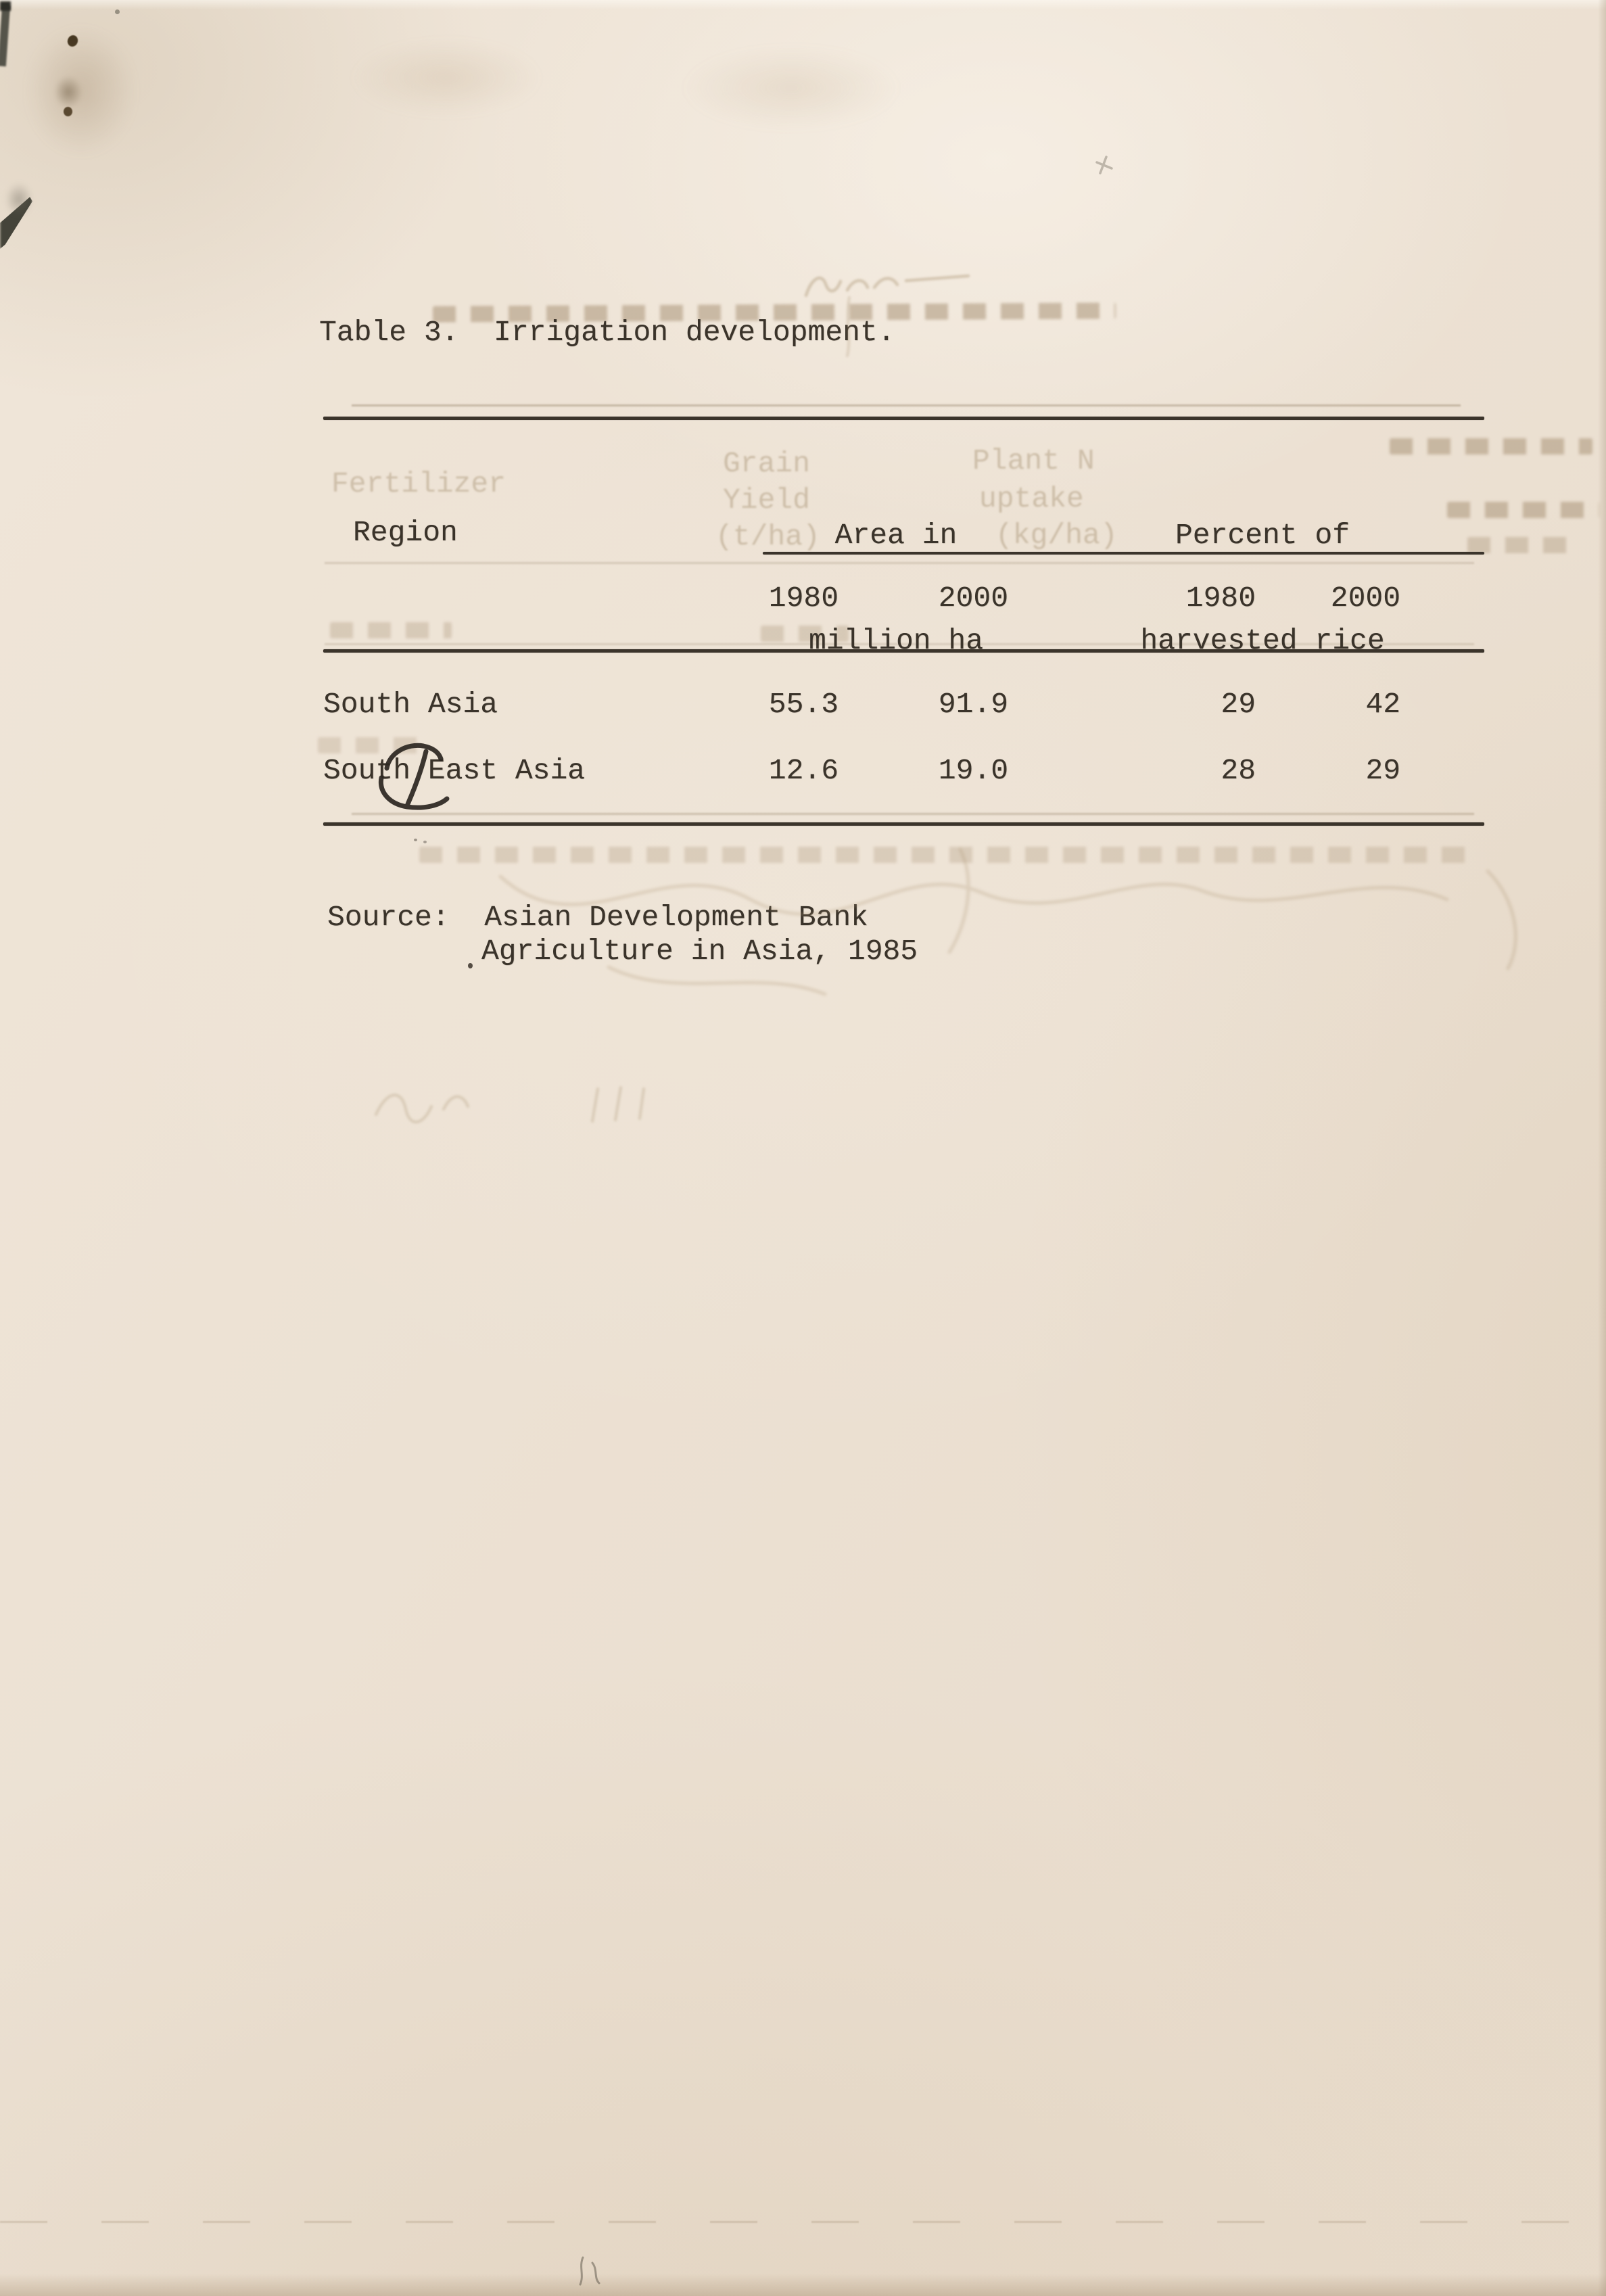  I want to click on table-cell: 28, so click(1238, 770).